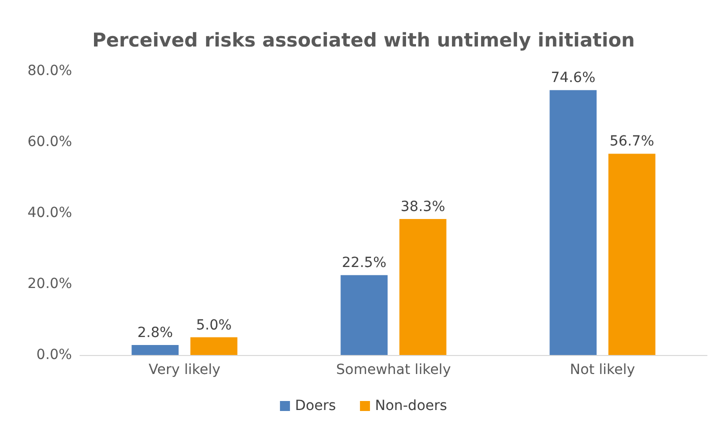 The image size is (727, 440). I want to click on data-label: 74.6%, so click(573, 78).